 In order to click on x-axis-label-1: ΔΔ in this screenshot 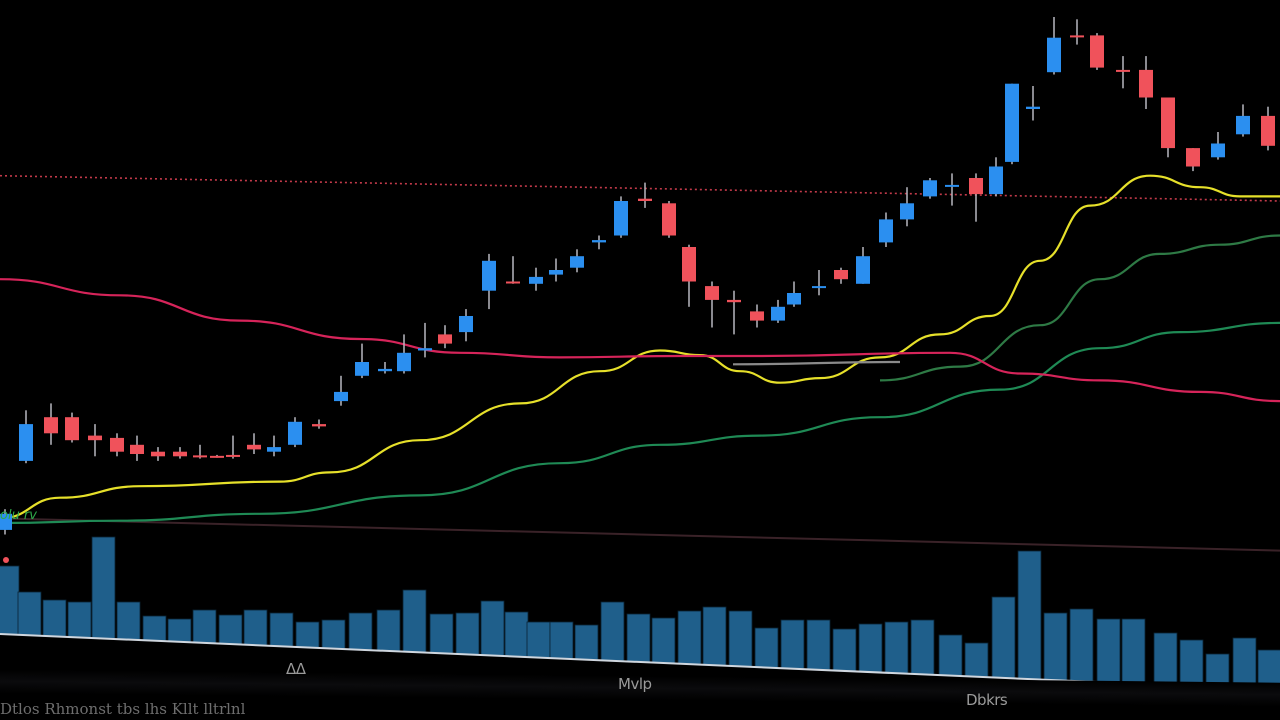, I will do `click(296, 669)`.